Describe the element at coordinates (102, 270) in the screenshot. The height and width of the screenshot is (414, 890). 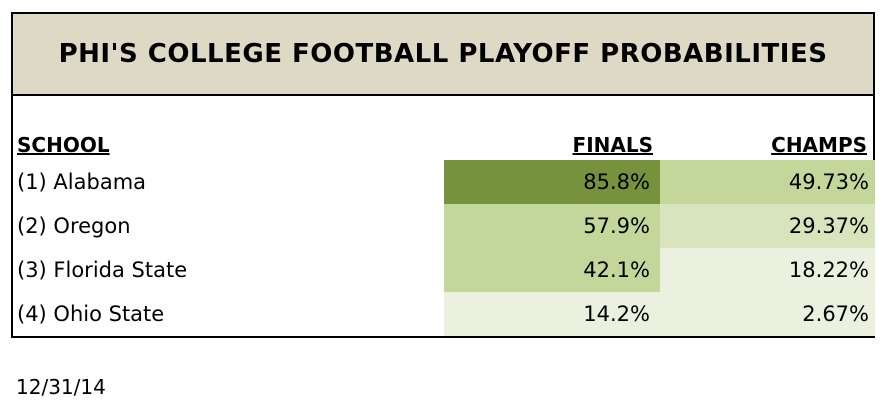
I see `school-cell: (3) Florida State` at that location.